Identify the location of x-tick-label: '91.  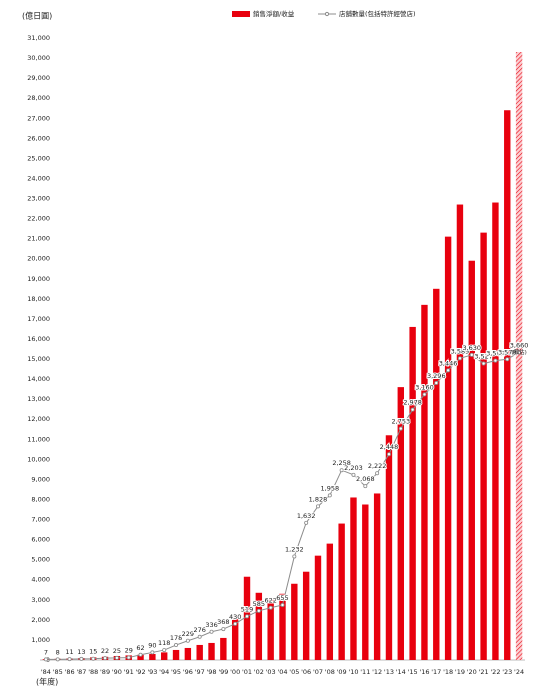
(129, 672).